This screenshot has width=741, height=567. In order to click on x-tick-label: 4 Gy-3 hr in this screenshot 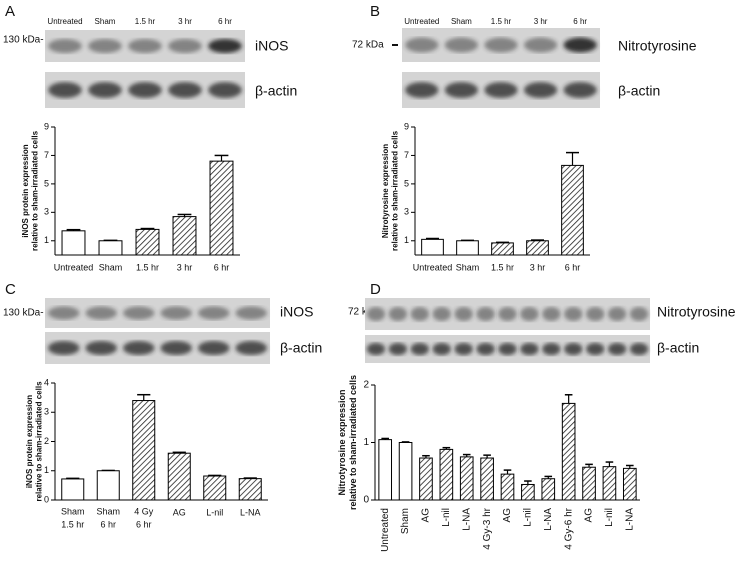, I will do `click(487, 528)`.